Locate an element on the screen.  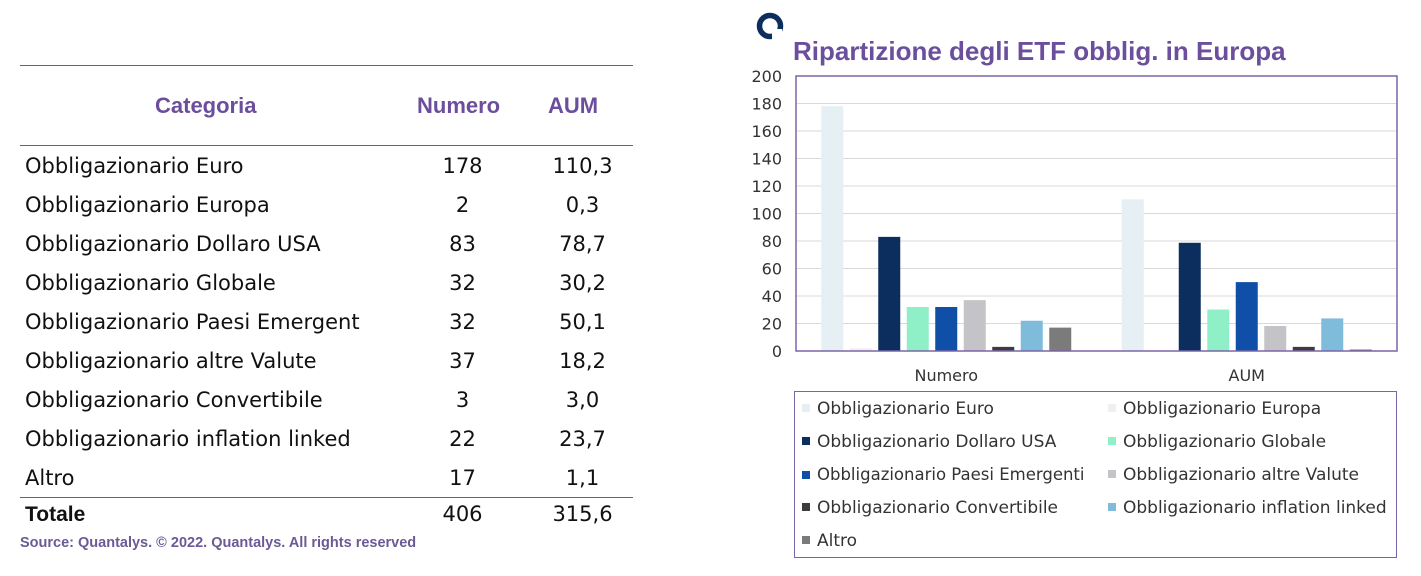
y-tick-label: 140 is located at coordinates (766, 159).